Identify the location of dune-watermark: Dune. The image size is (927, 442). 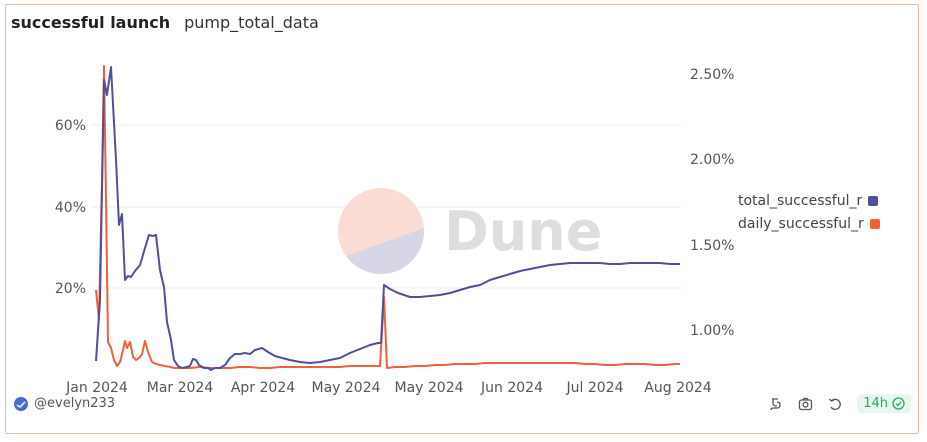
(470, 231).